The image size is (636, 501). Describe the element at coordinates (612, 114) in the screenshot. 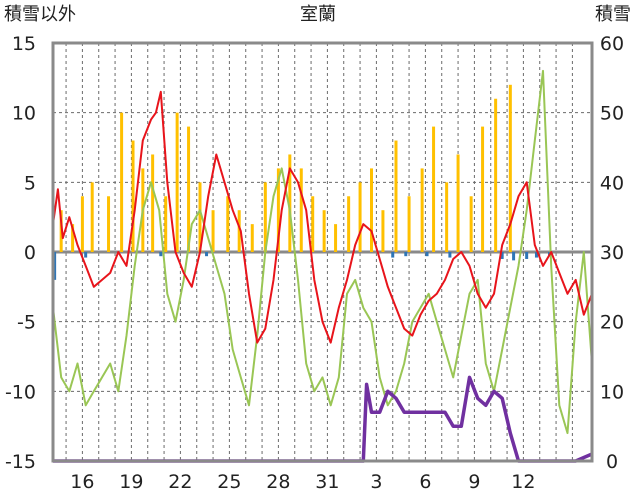

I see `right-tick-label: 50` at that location.